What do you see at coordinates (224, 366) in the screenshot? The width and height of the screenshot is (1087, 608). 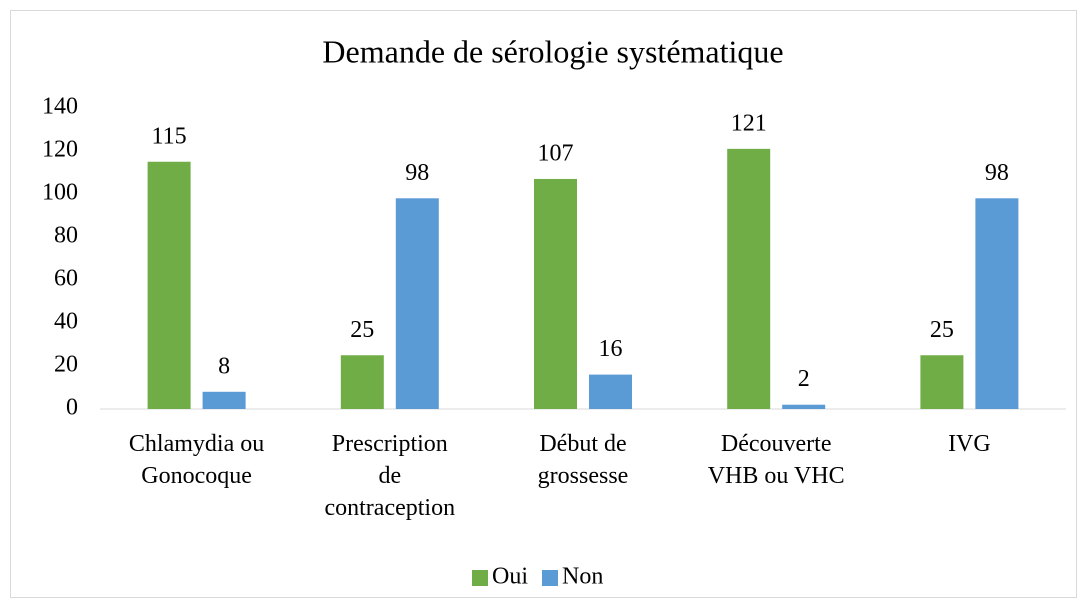 I see `data-label: 8` at bounding box center [224, 366].